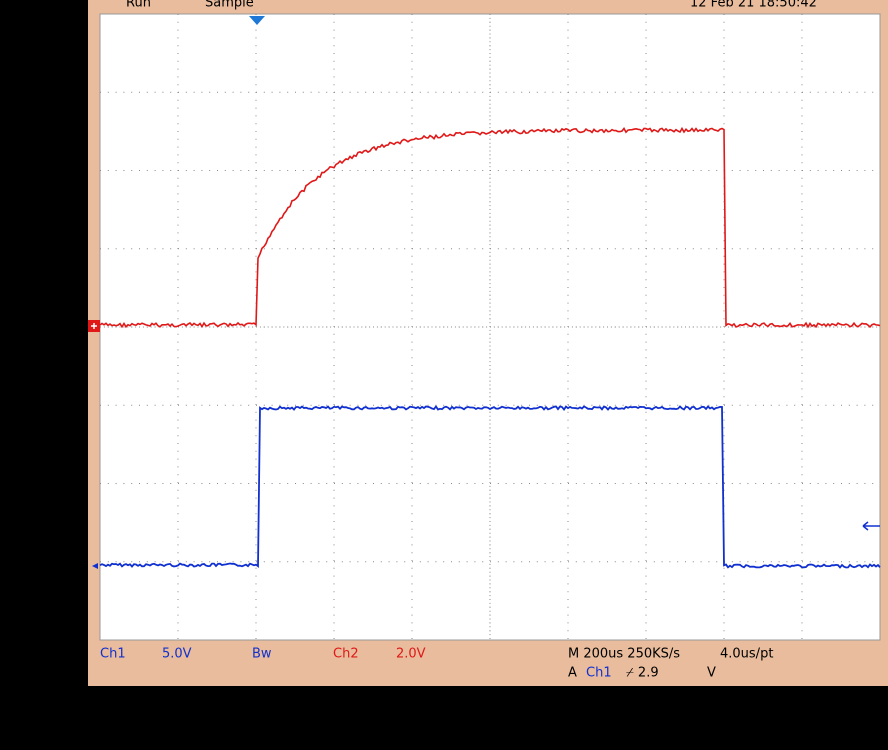 The width and height of the screenshot is (888, 750). Describe the element at coordinates (346, 654) in the screenshot. I see `ch2-label: Ch2` at that location.